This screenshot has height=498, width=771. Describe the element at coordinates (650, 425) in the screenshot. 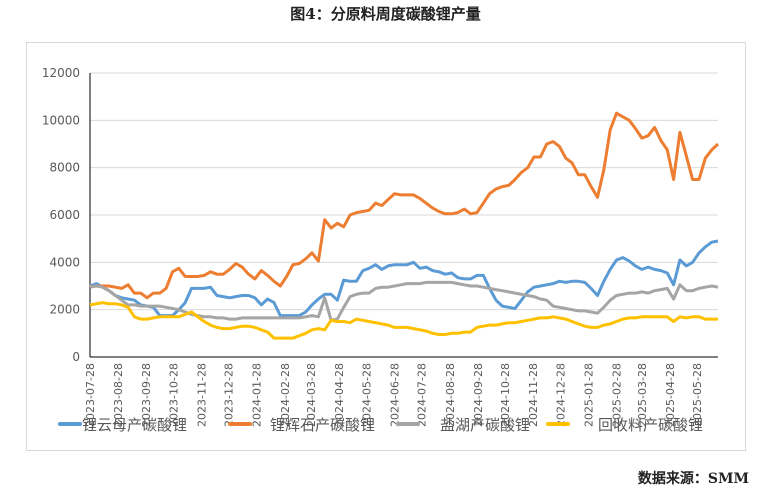

I see `legend-label: 回收料产碳酸锂` at that location.